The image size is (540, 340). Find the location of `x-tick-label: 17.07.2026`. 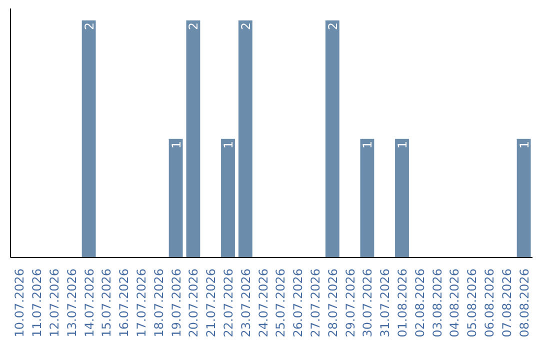

x-tick-label: 17.07.2026 is located at coordinates (141, 303).